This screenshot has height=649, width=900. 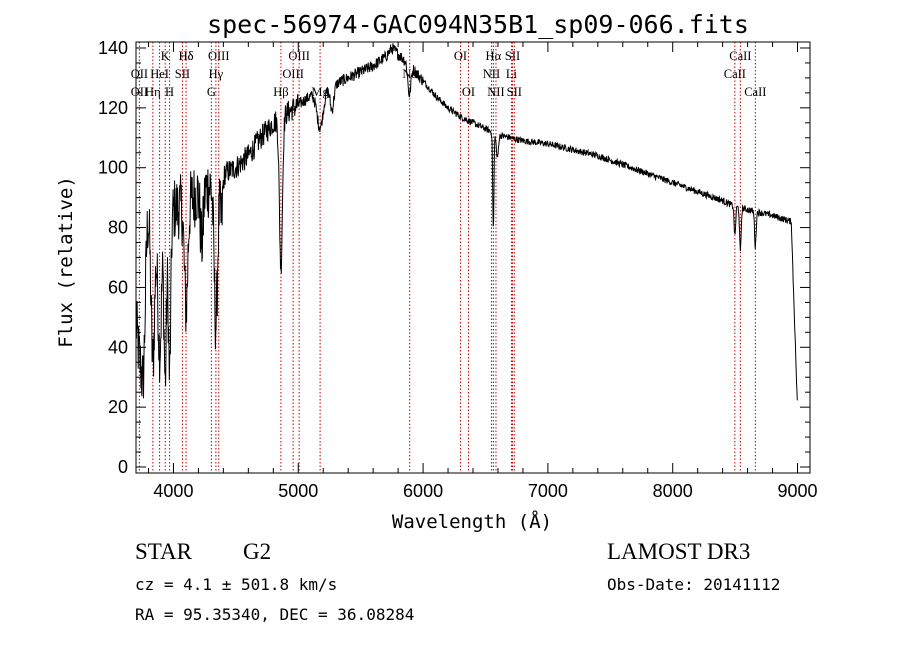 What do you see at coordinates (113, 48) in the screenshot?
I see `y-tick-label: 140` at bounding box center [113, 48].